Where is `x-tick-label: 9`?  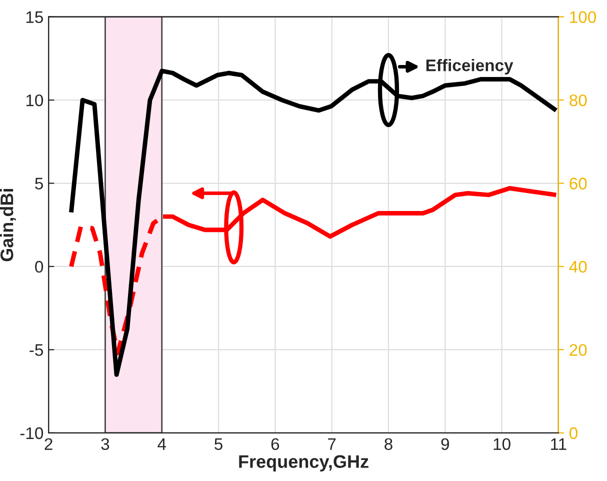 x-tick-label: 9 is located at coordinates (445, 444).